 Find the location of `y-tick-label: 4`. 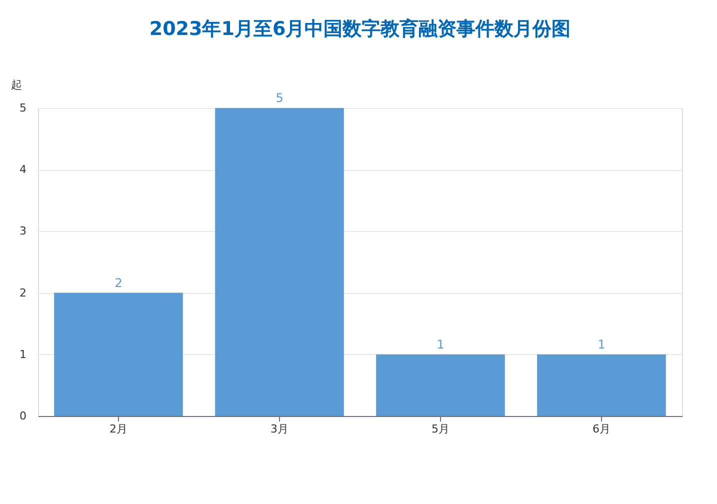

y-tick-label: 4 is located at coordinates (23, 169).